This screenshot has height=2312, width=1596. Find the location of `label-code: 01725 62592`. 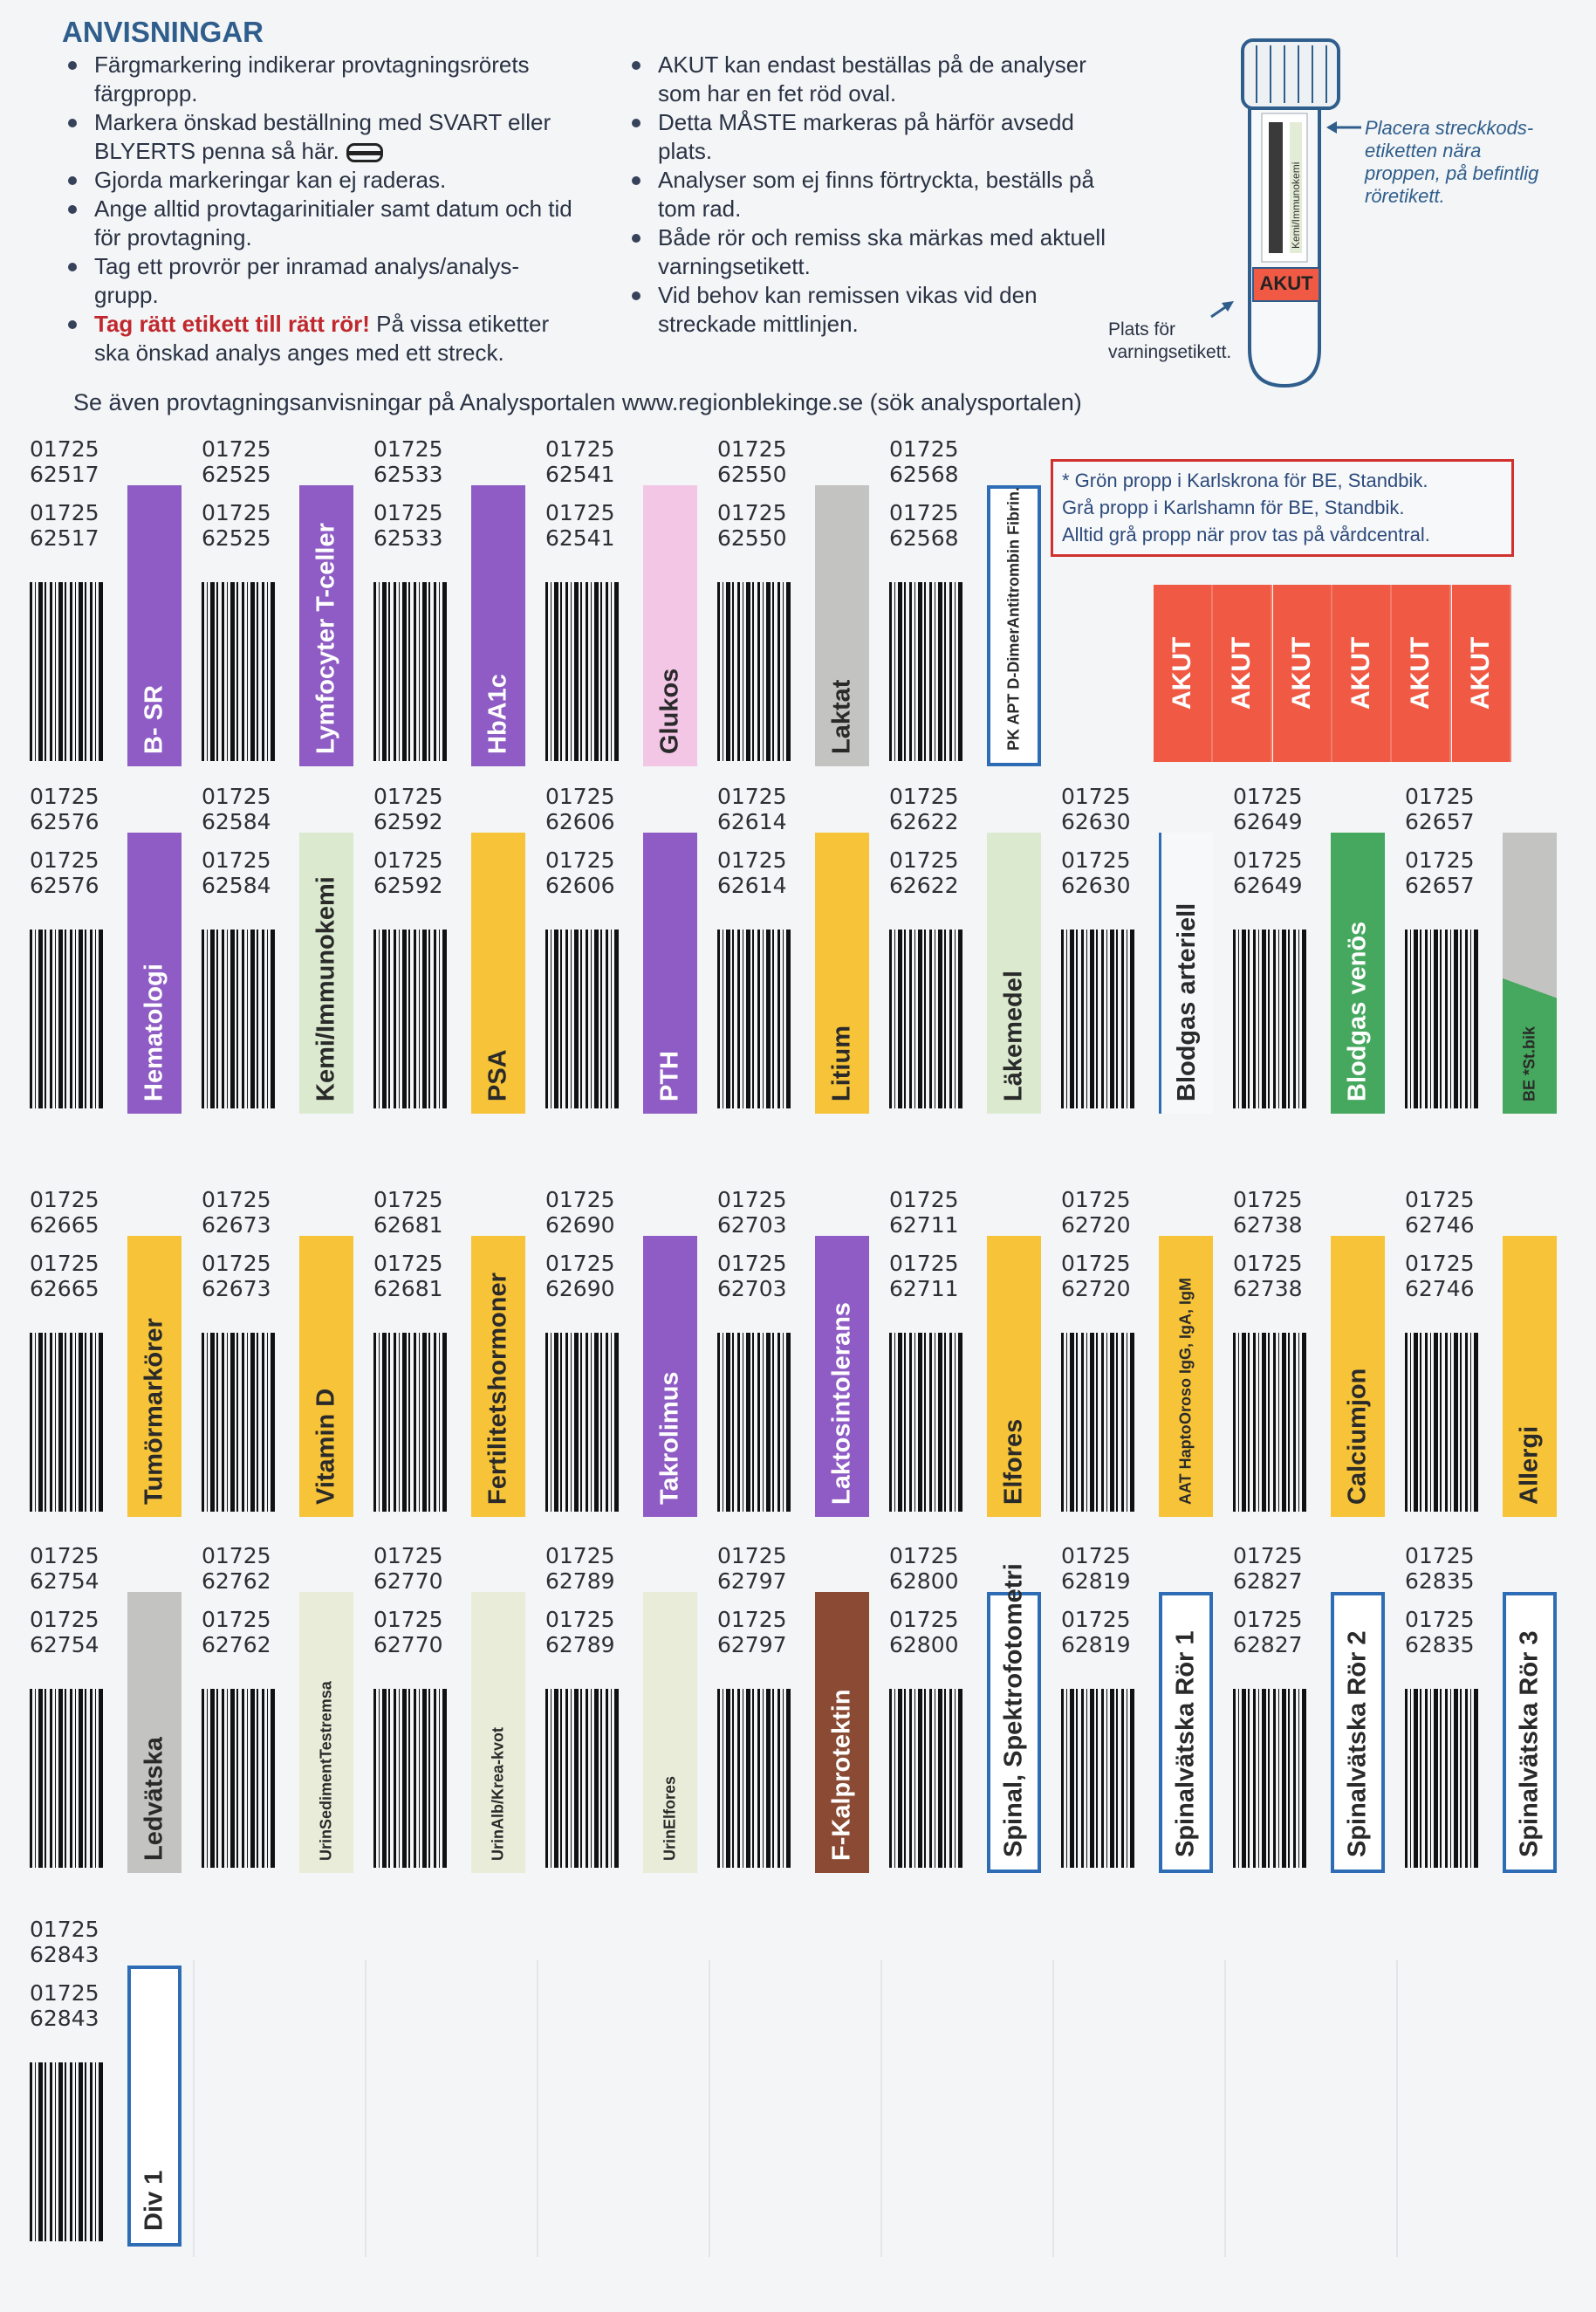

label-code: 01725 62592 is located at coordinates (408, 809).